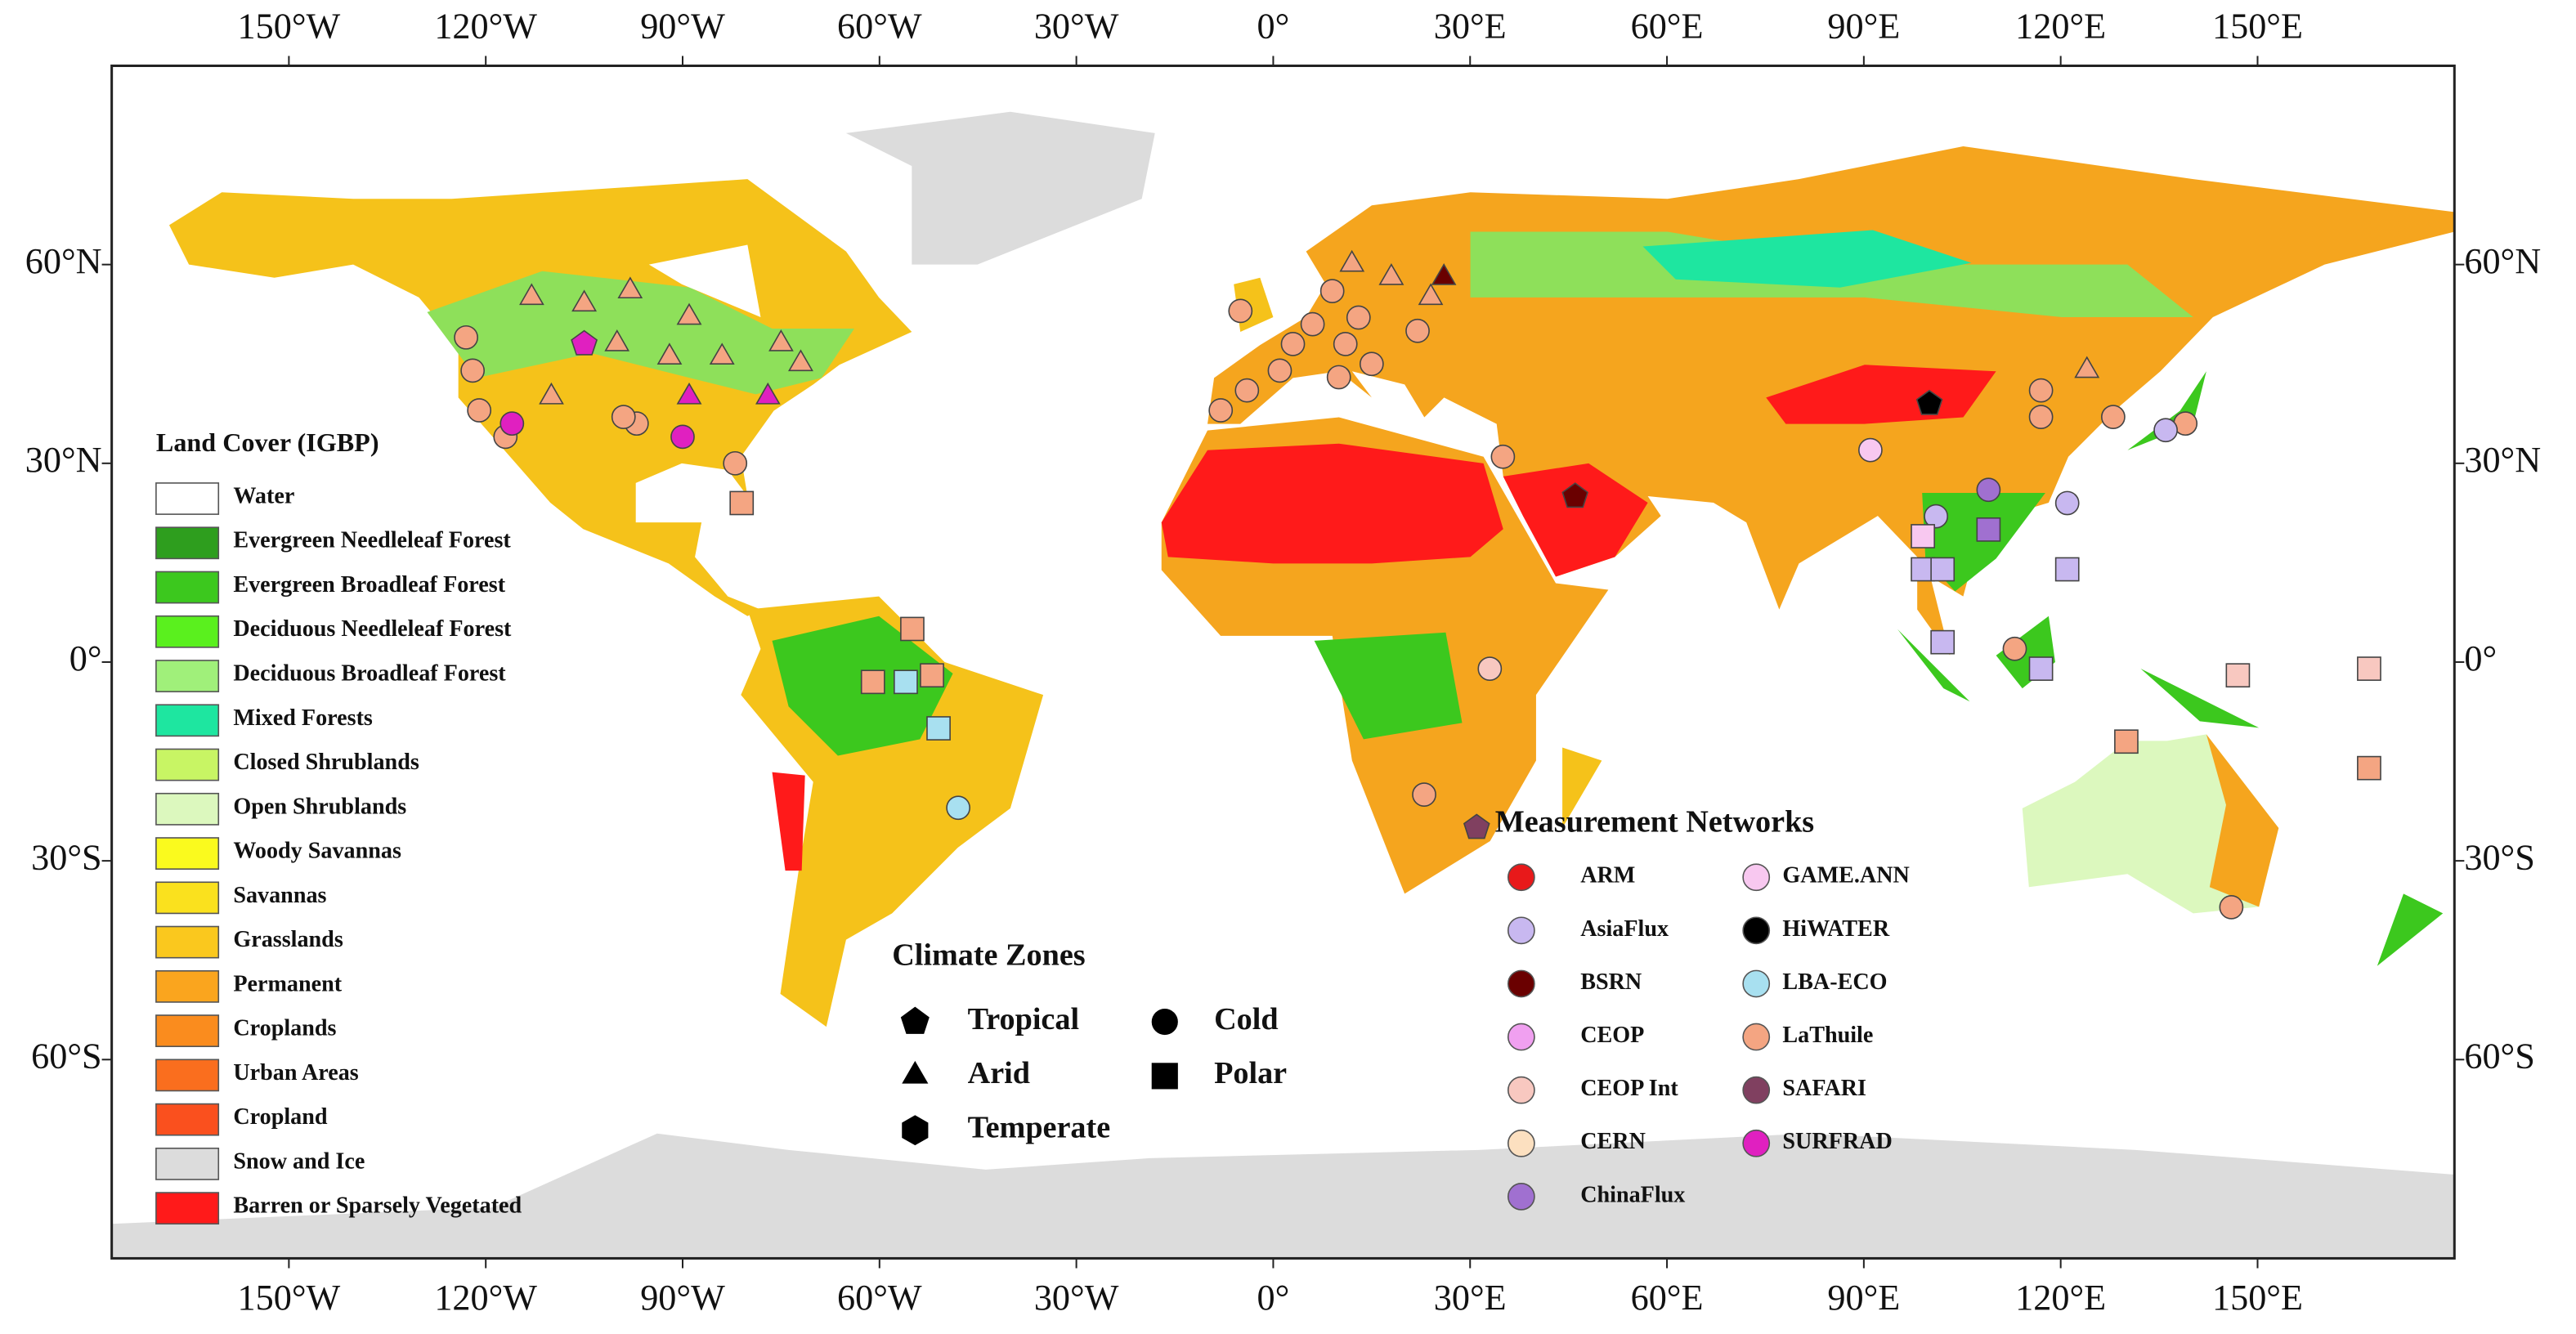  Describe the element at coordinates (1828, 1035) in the screenshot. I see `network-label: LaThuile` at that location.